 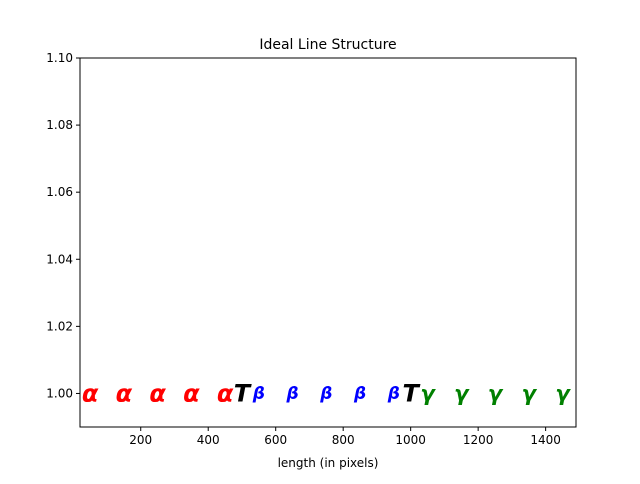 What do you see at coordinates (124, 394) in the screenshot?
I see `data-point-0-1: α` at bounding box center [124, 394].